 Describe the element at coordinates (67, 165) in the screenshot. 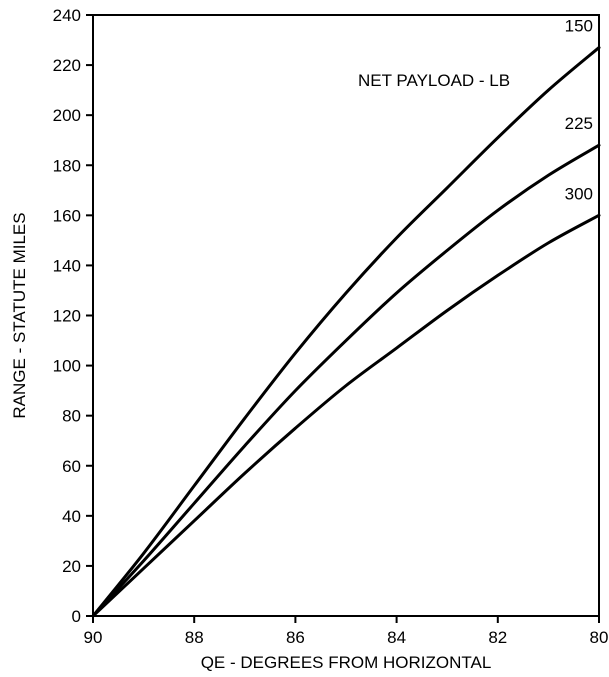

I see `y-tick-label: 180` at that location.